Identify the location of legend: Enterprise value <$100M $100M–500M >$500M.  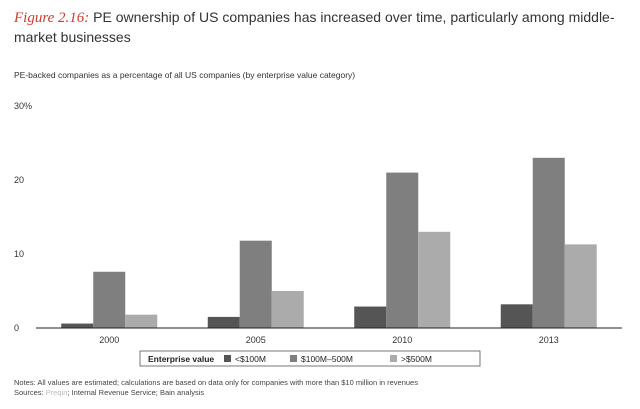
(310, 358).